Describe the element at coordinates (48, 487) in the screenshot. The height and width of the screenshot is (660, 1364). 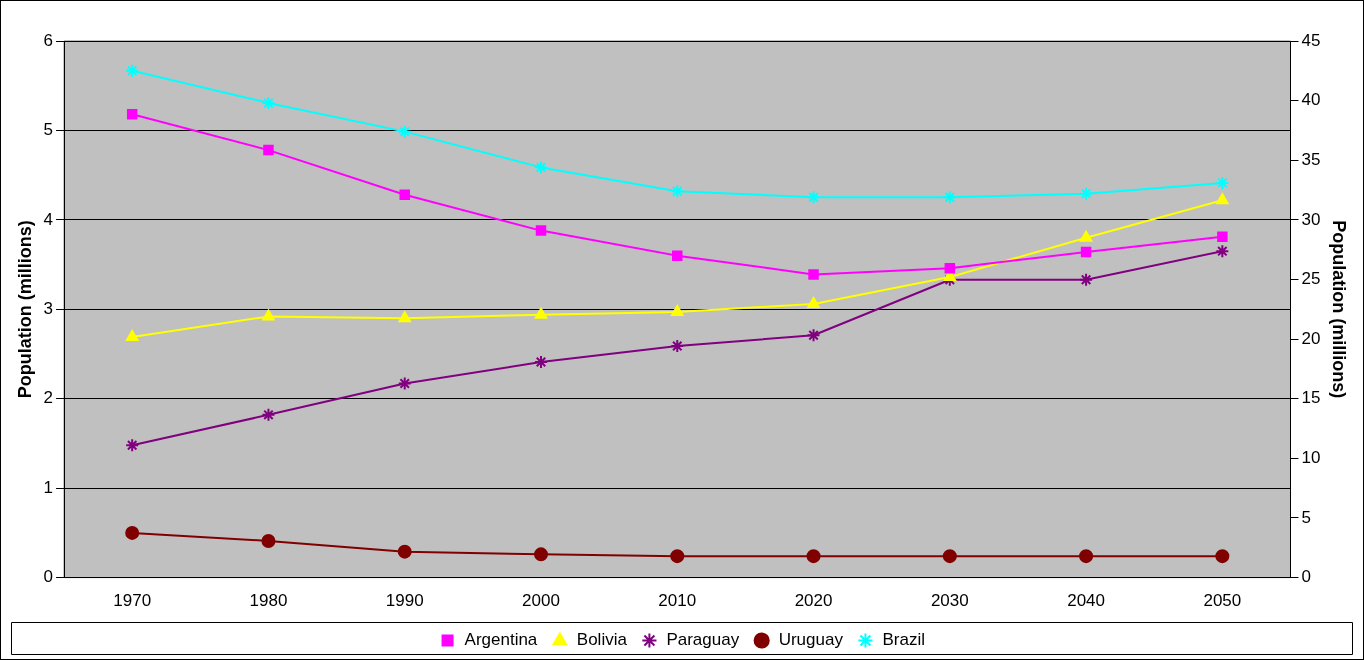
I see `y-tick-label: 1` at that location.